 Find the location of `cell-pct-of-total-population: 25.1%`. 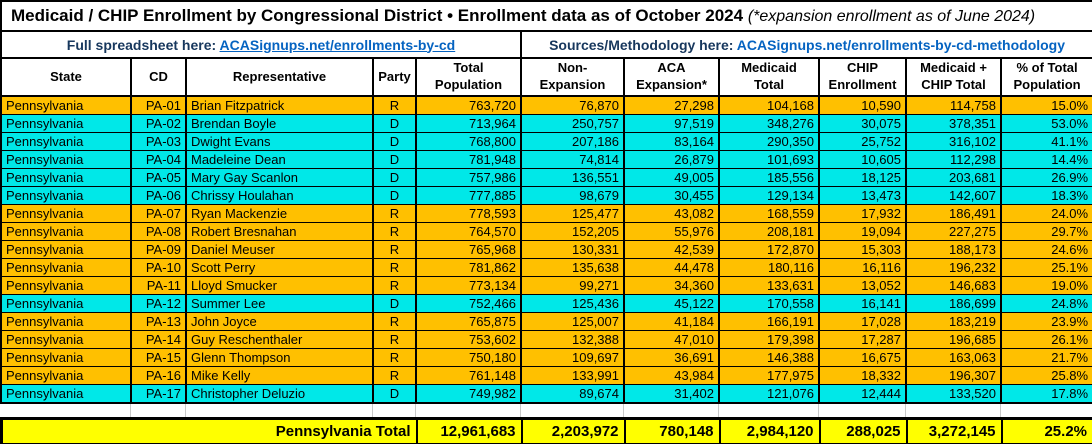

cell-pct-of-total-population: 25.1% is located at coordinates (1045, 267).